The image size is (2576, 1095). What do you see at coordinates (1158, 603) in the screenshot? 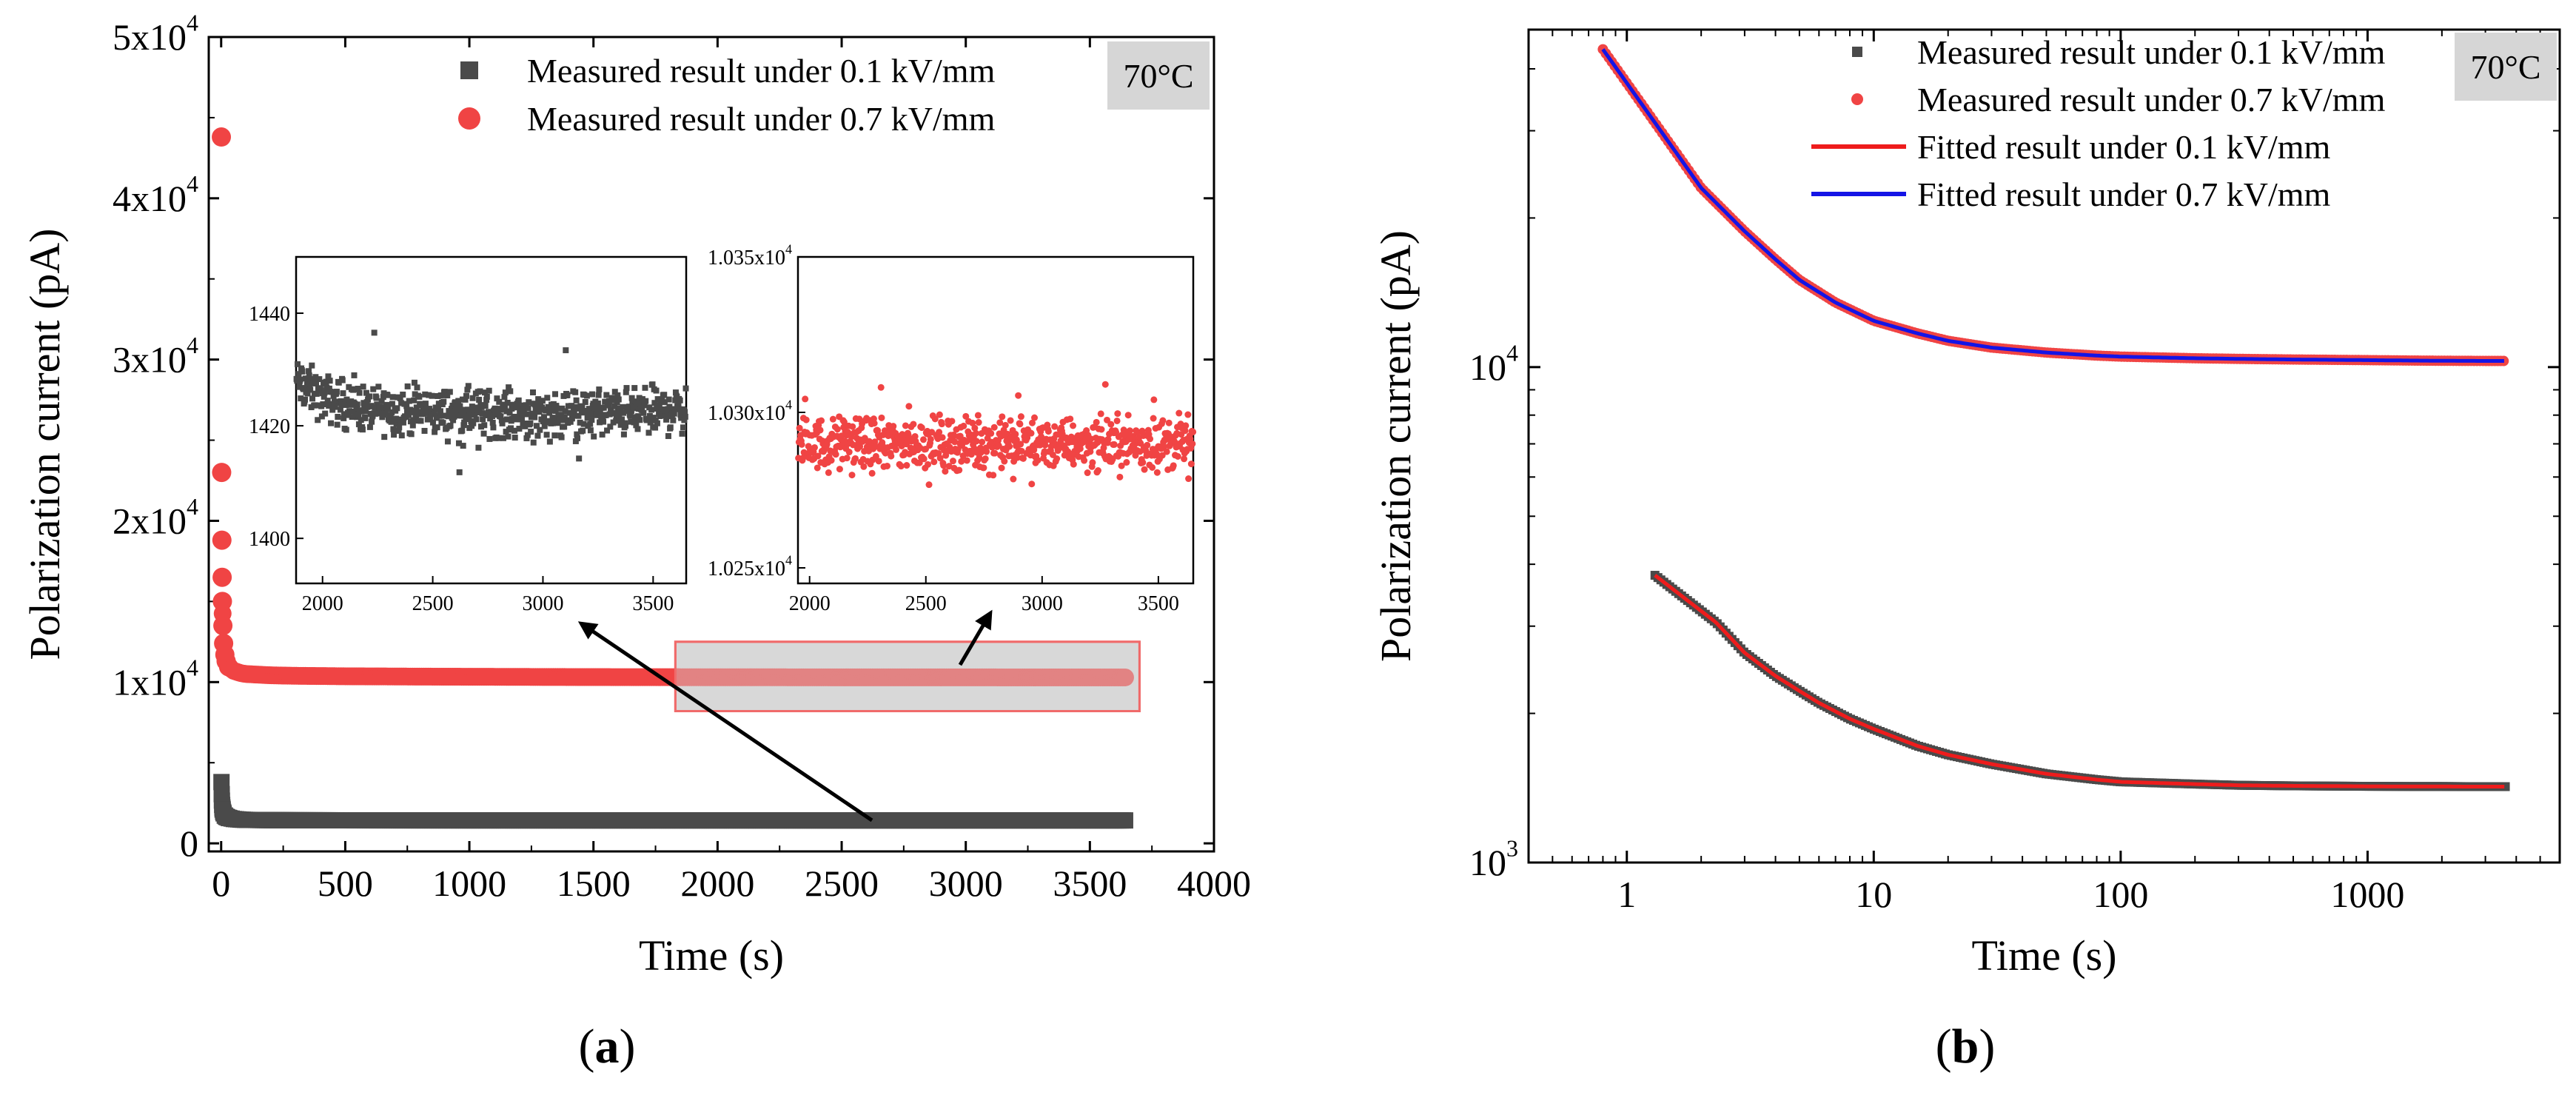
I see `inset-x-tick-label: 3500` at bounding box center [1158, 603].